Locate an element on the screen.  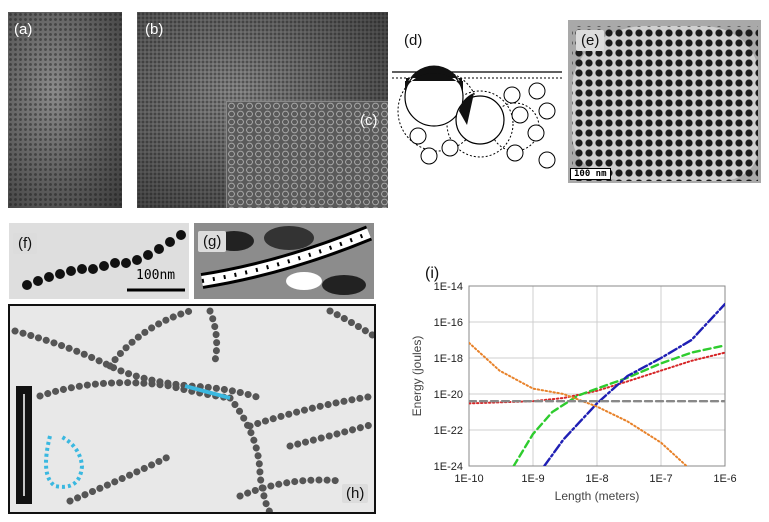
particle-packing-diagram is located at coordinates (477, 117).